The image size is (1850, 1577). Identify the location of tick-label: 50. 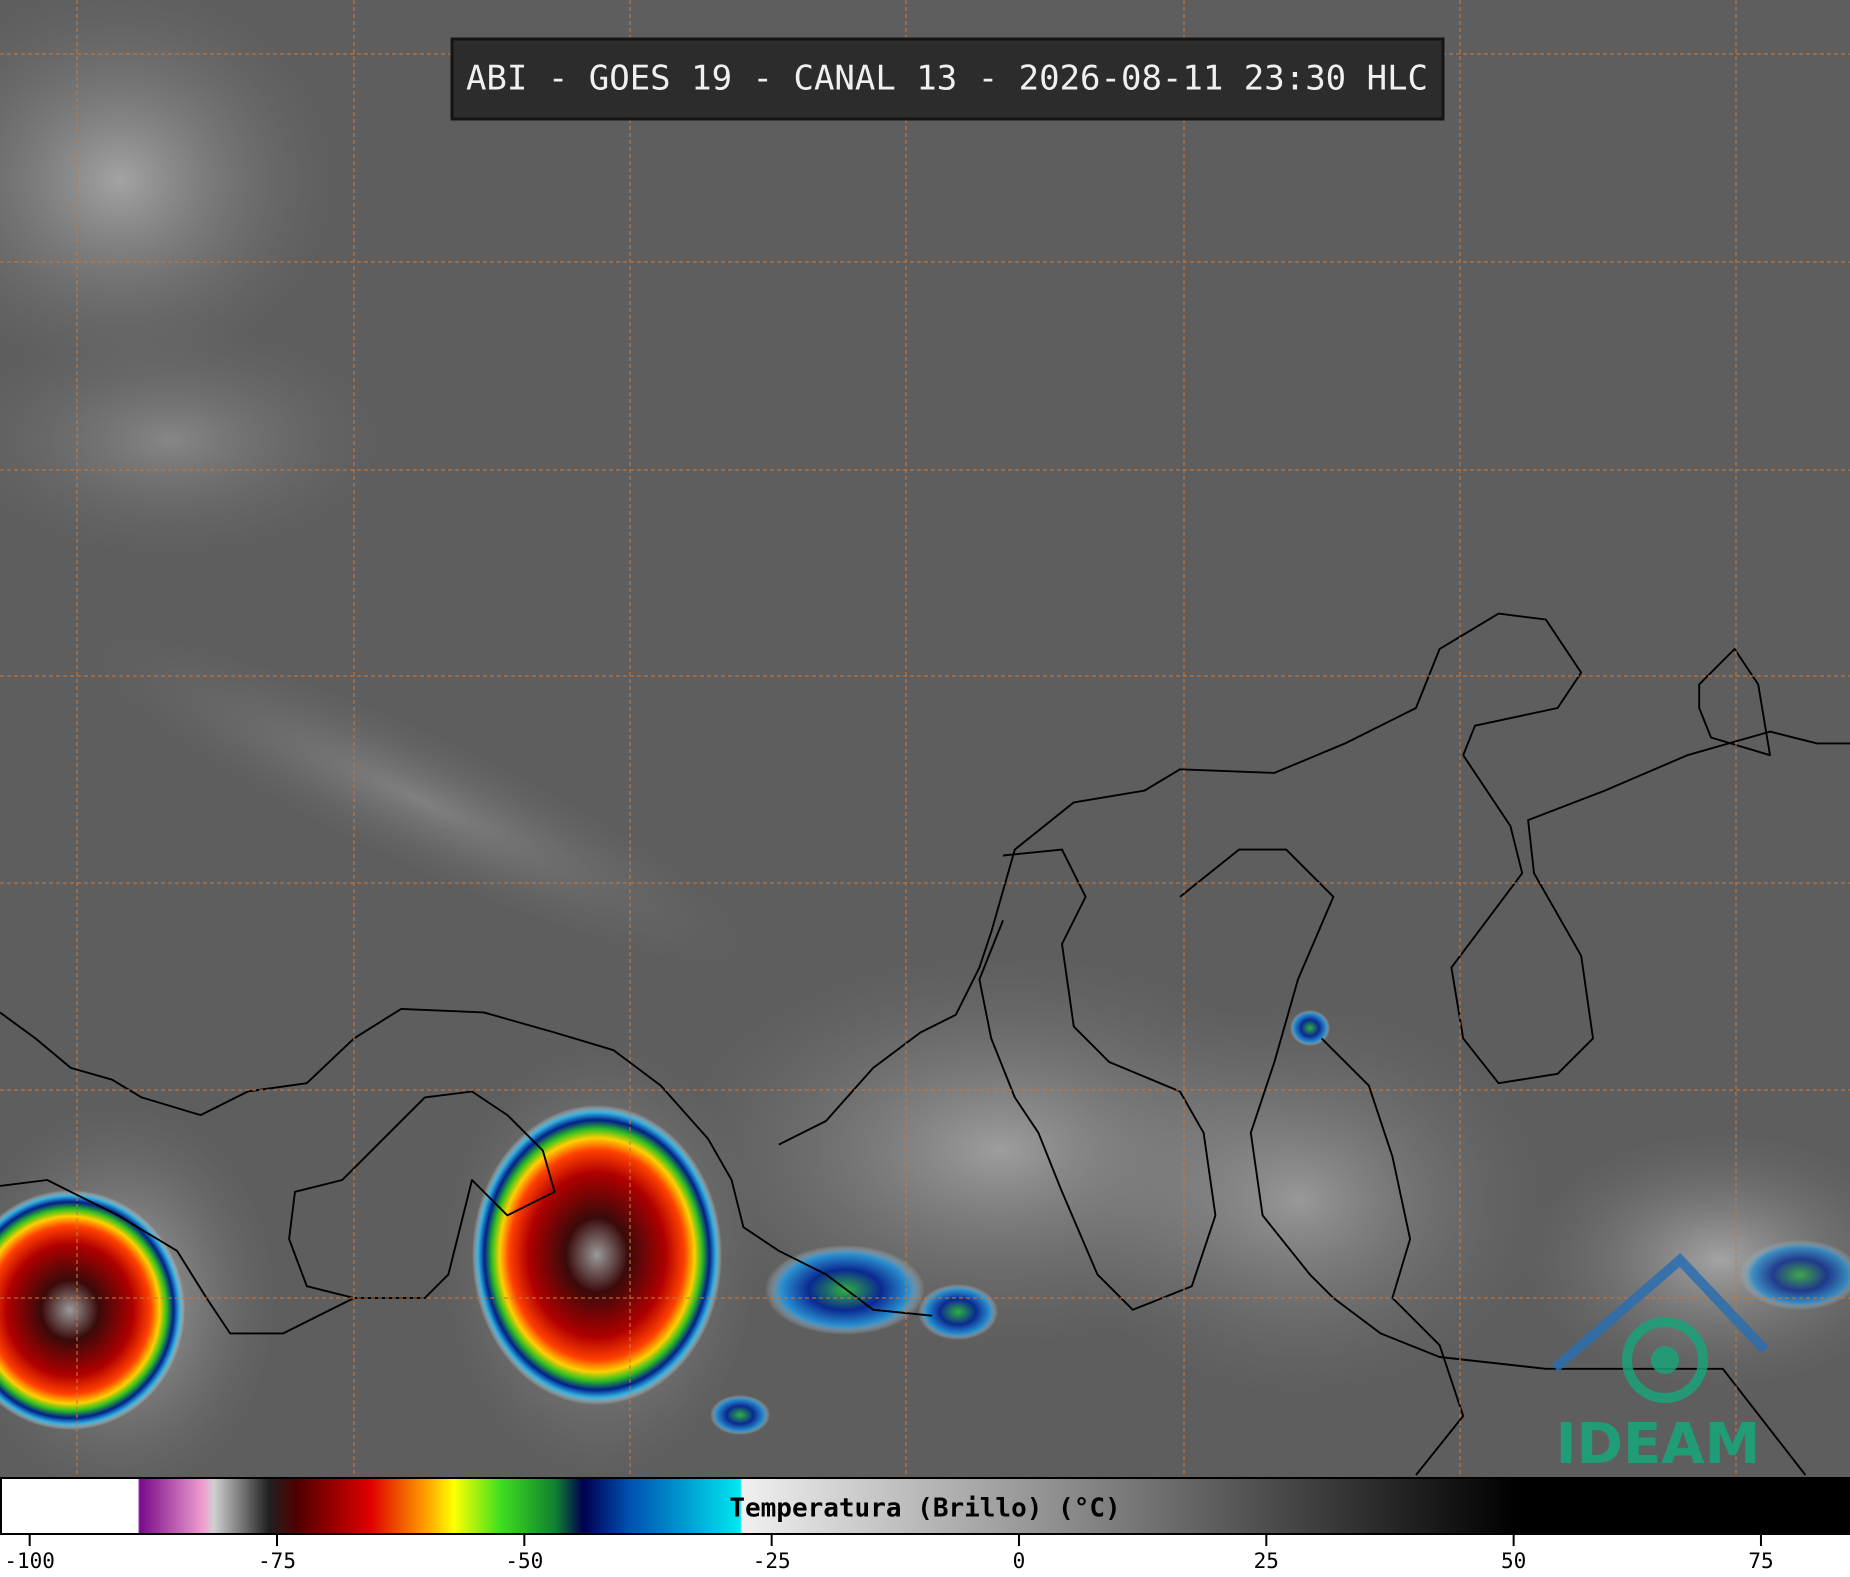
(1513, 1561).